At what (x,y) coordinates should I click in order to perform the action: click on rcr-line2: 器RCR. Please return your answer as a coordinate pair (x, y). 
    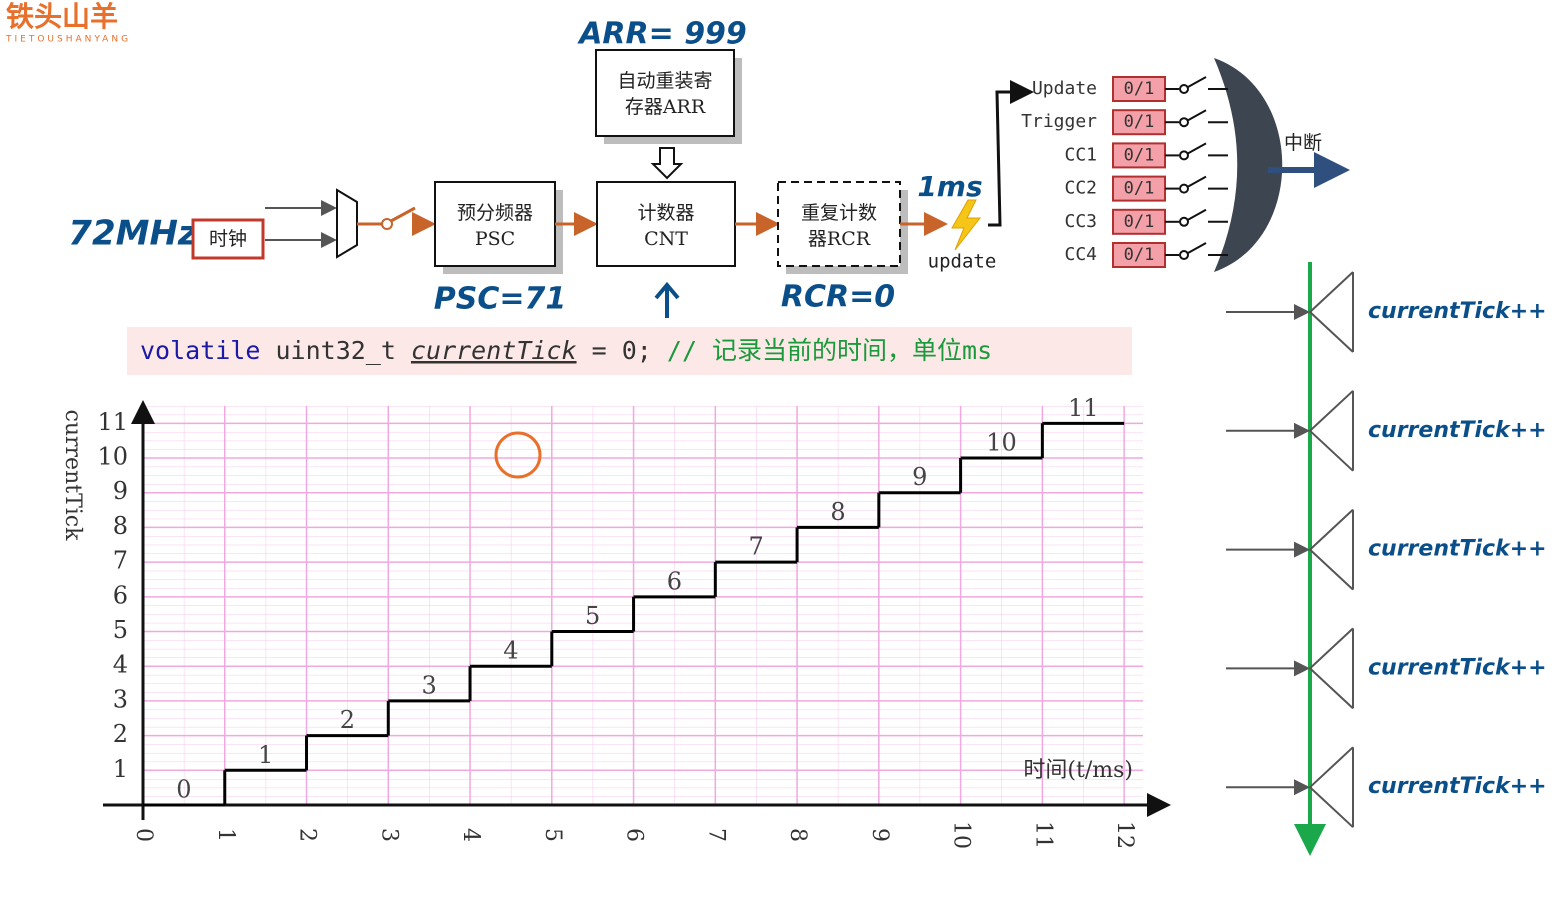
    Looking at the image, I should click on (839, 239).